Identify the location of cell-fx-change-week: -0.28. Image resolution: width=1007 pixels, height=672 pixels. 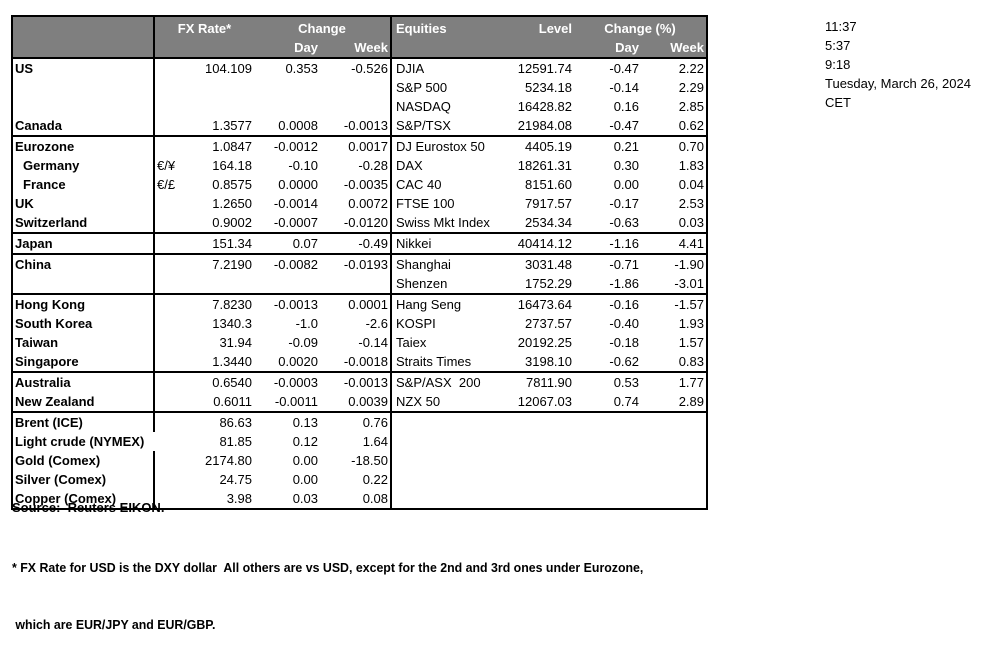
(373, 165).